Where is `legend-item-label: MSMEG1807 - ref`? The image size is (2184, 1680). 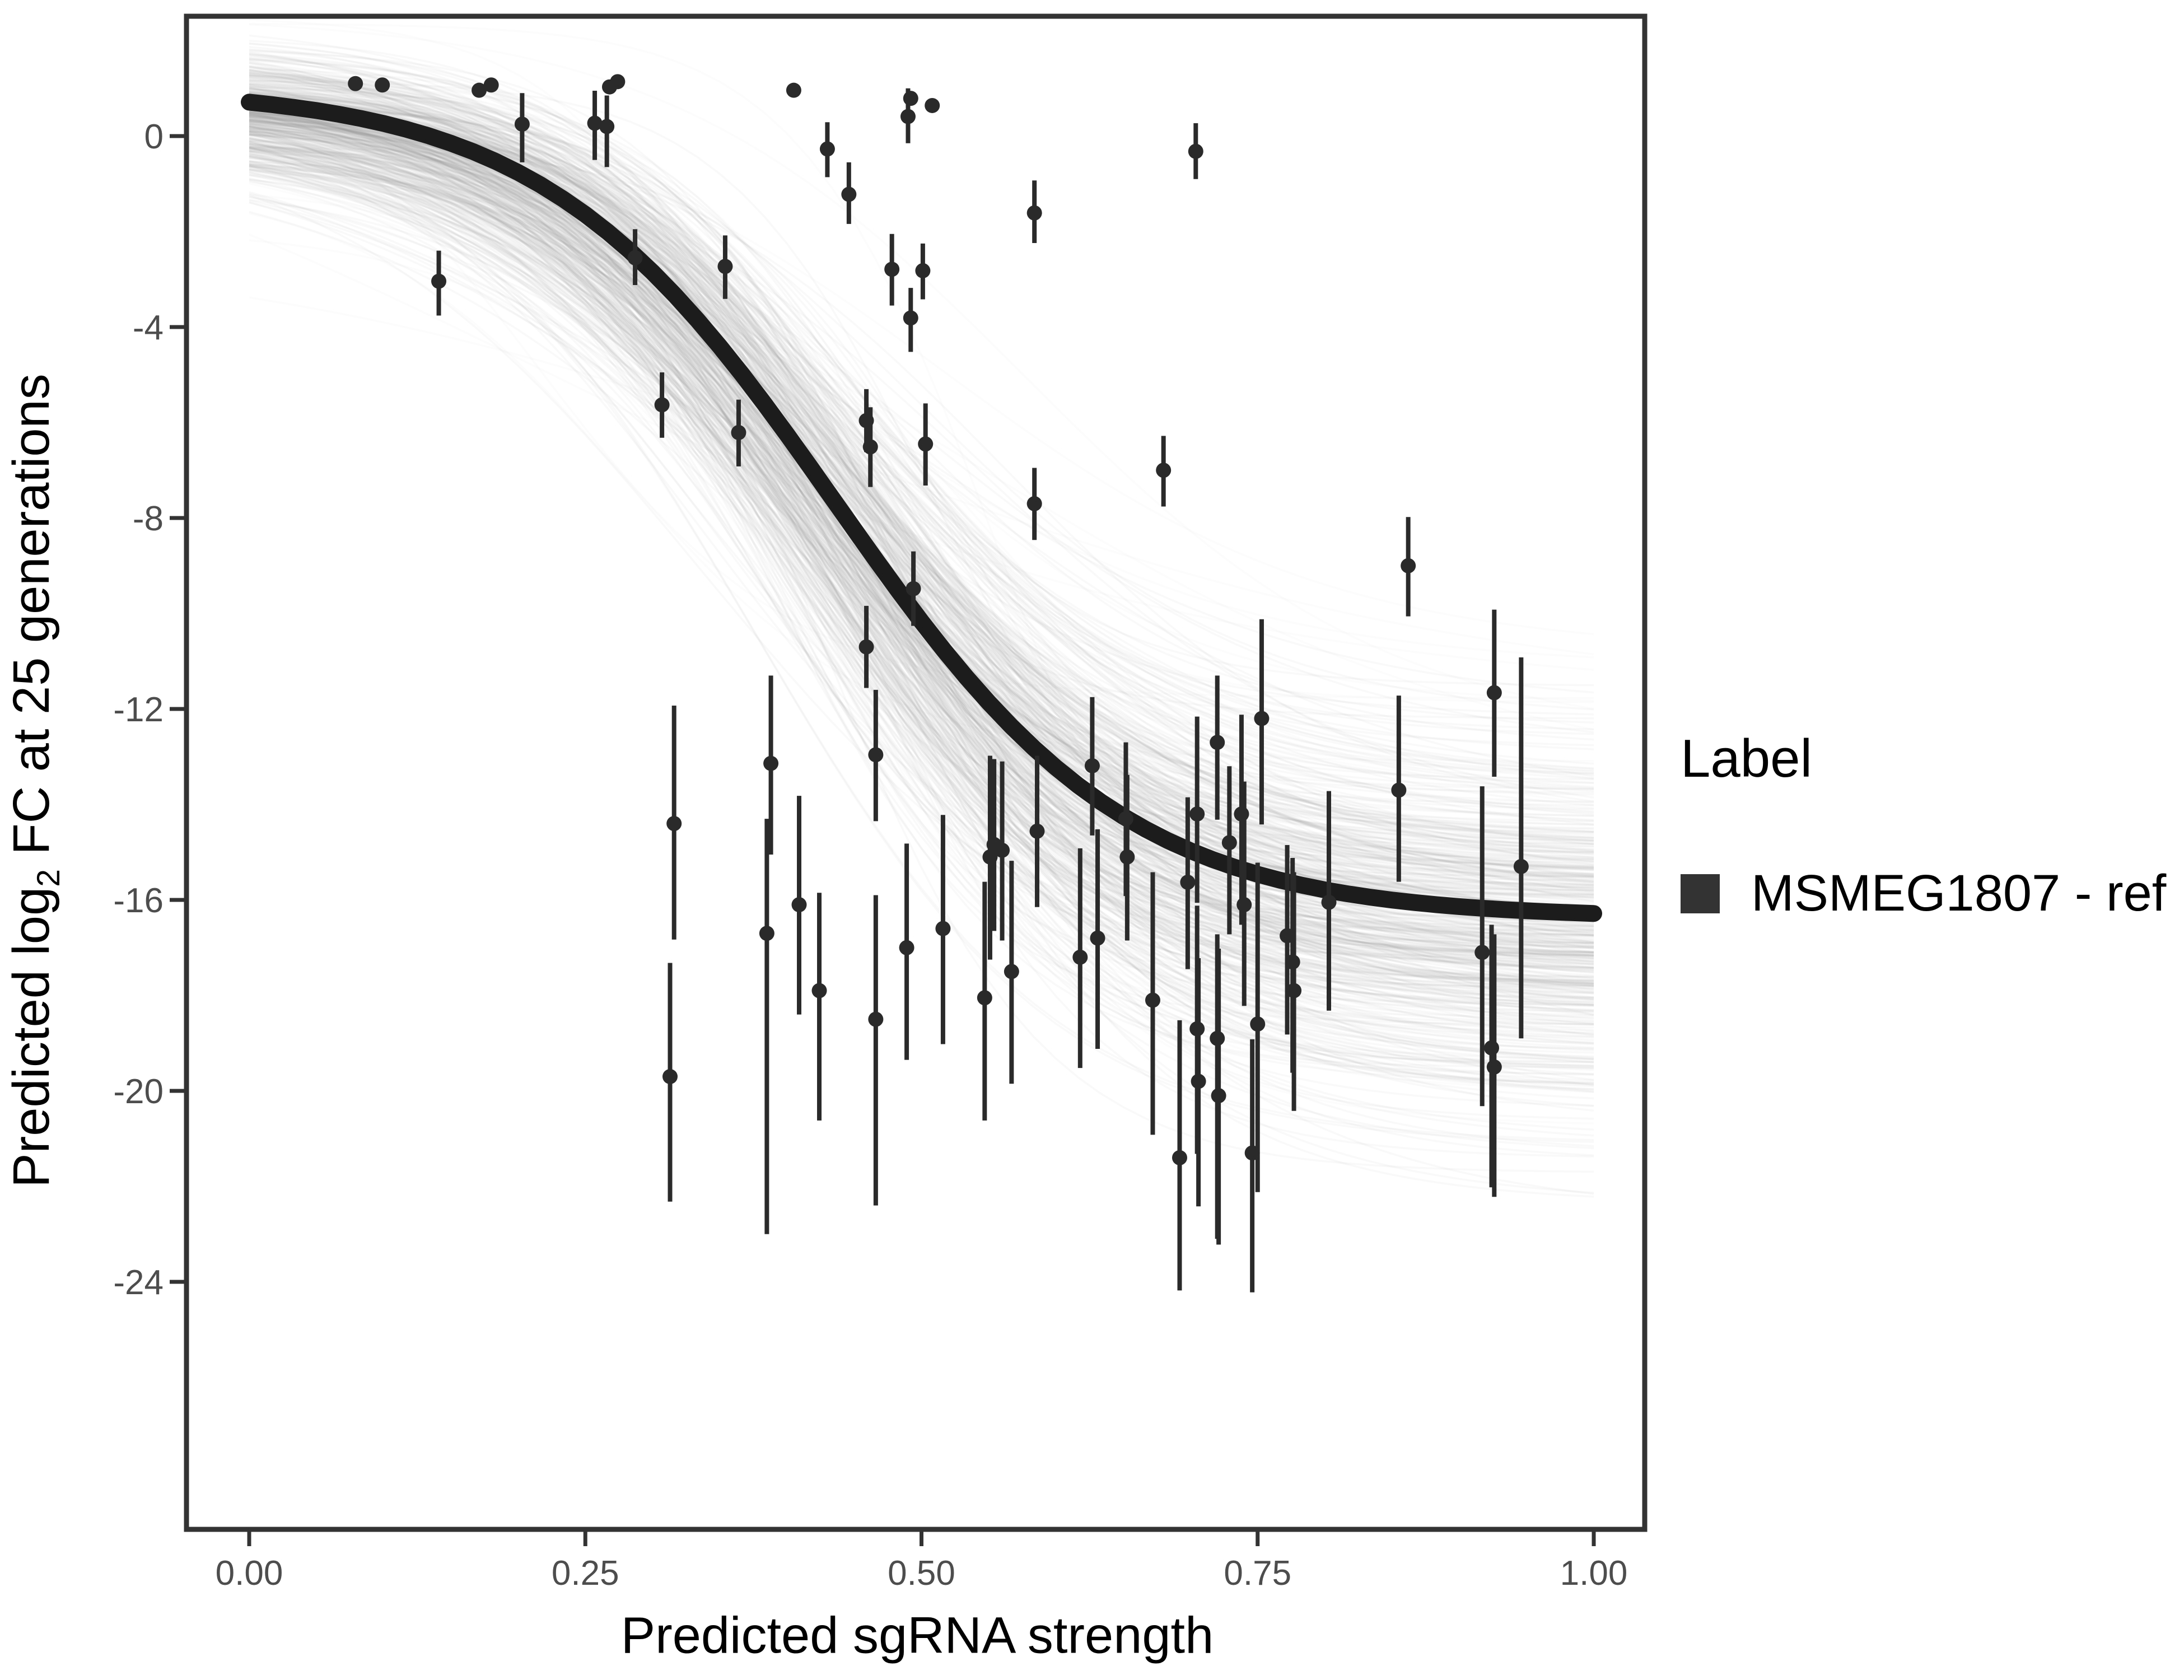 legend-item-label: MSMEG1807 - ref is located at coordinates (1959, 894).